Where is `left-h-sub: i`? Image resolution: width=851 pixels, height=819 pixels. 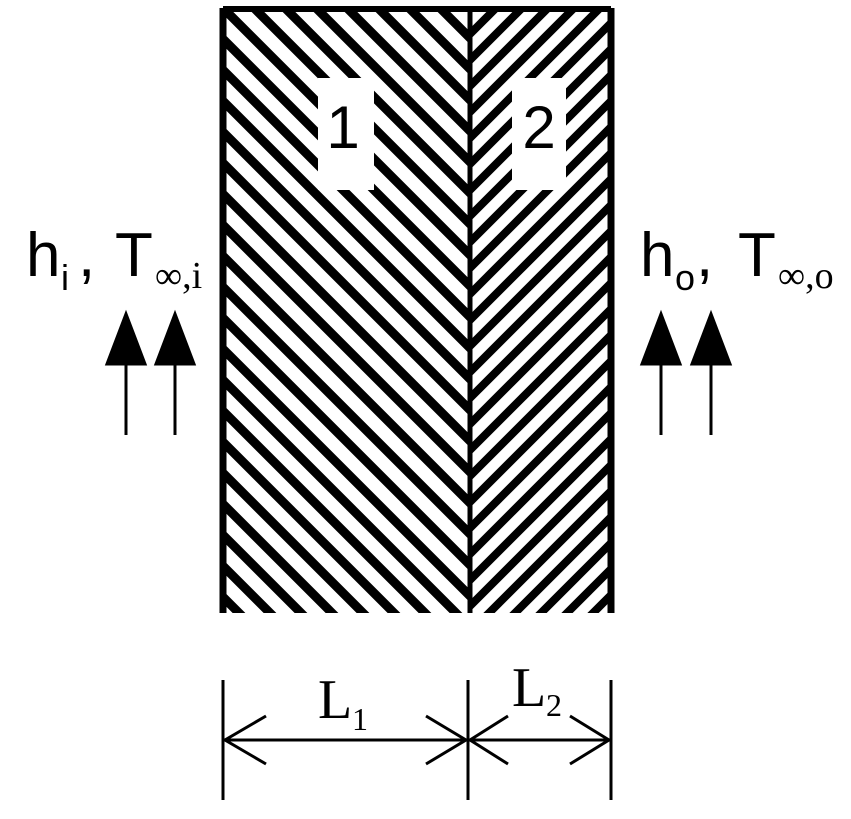
left-h-sub: i is located at coordinates (65, 277).